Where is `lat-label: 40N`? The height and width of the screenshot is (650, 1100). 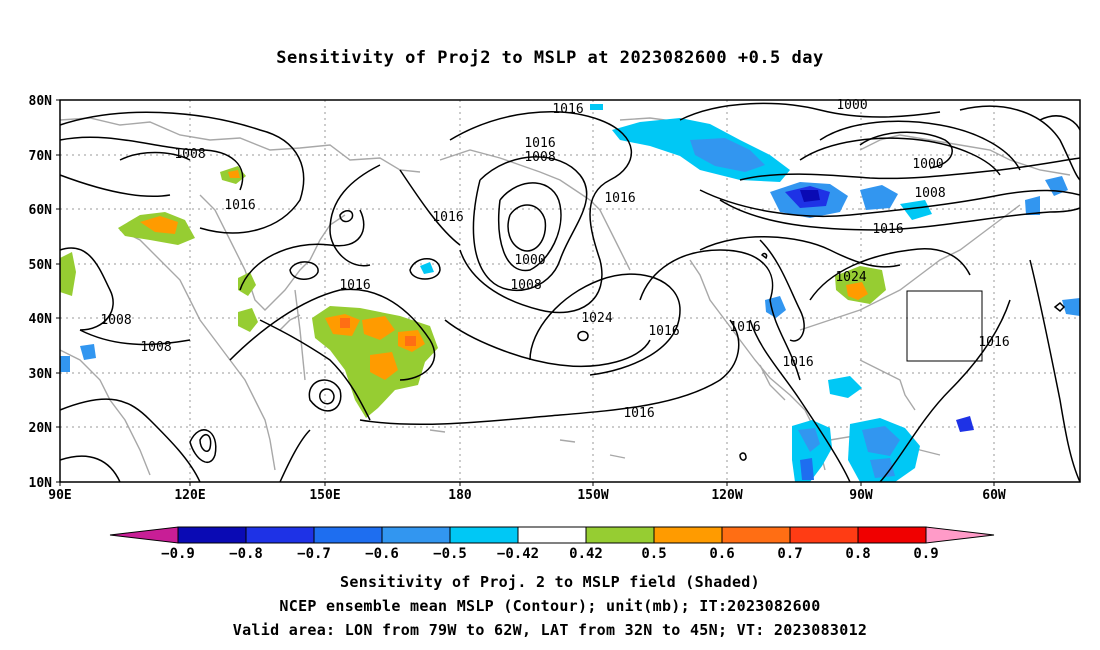
lat-label: 40N is located at coordinates (41, 319).